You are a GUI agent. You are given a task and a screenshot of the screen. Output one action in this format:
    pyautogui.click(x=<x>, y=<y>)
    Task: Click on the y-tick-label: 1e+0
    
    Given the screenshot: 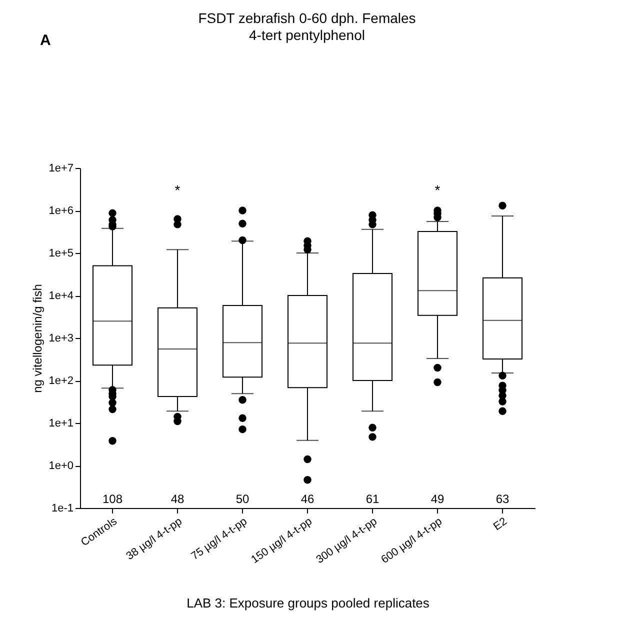 What is the action you would take?
    pyautogui.click(x=61, y=466)
    